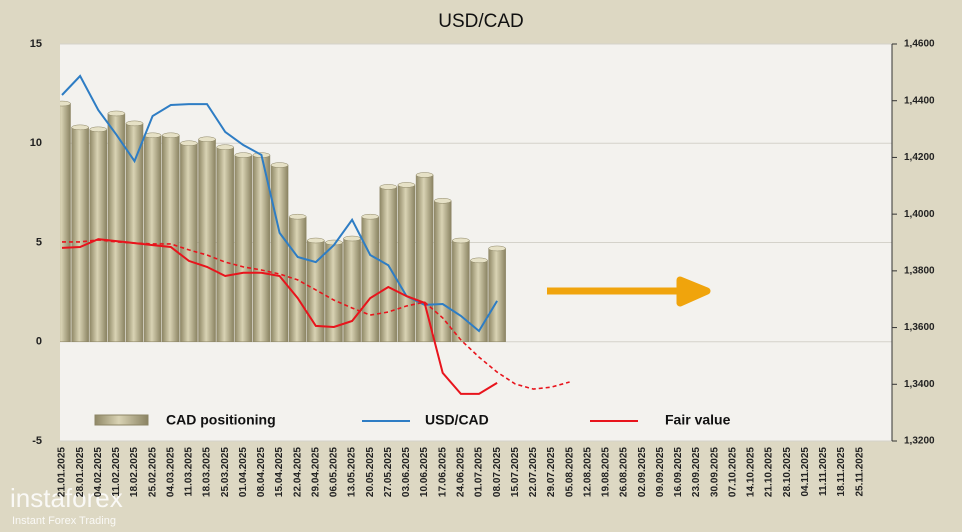  I want to click on x-tick-label: 01.04.2025, so click(243, 472).